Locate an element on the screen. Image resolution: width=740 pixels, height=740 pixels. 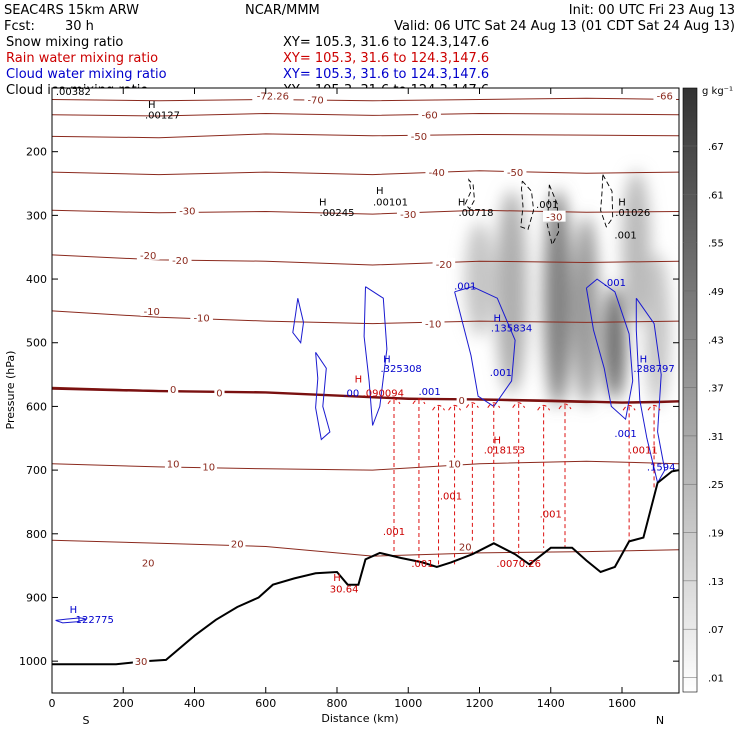
contour-label: 20 is located at coordinates (148, 563).